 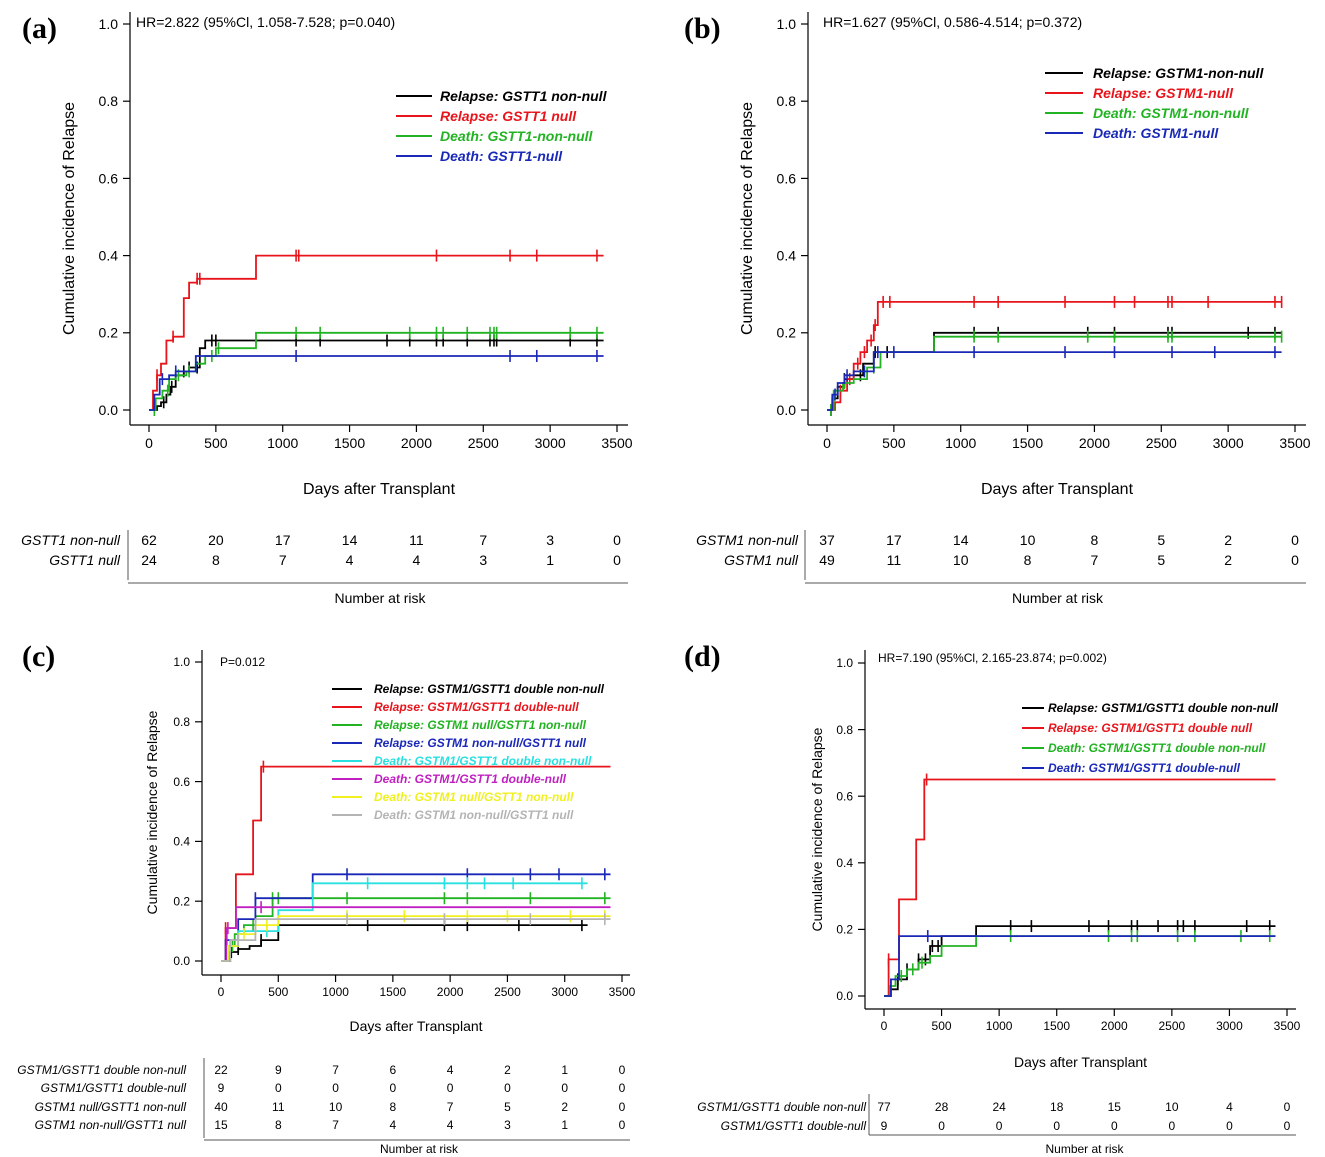 I want to click on panel-label: (a), so click(x=39, y=28).